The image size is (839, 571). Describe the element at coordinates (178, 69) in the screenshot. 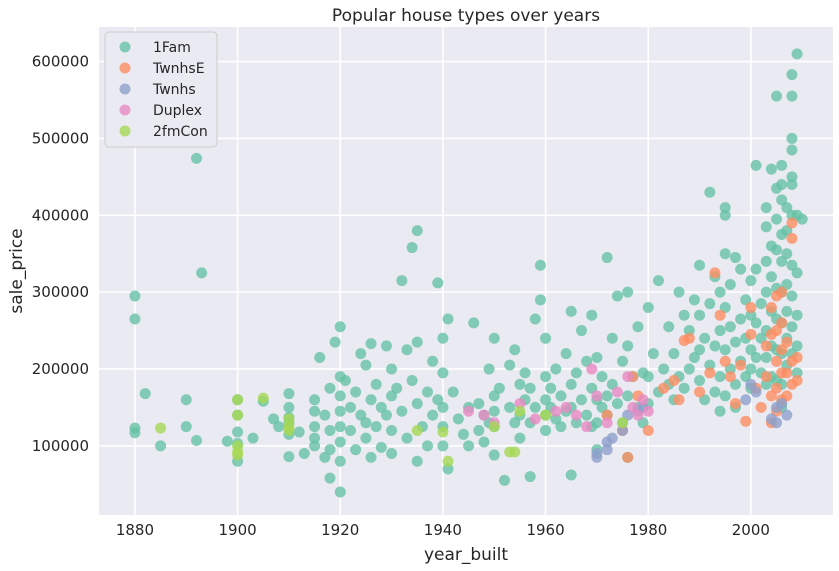

I see `legend-label: TwnhsE` at that location.